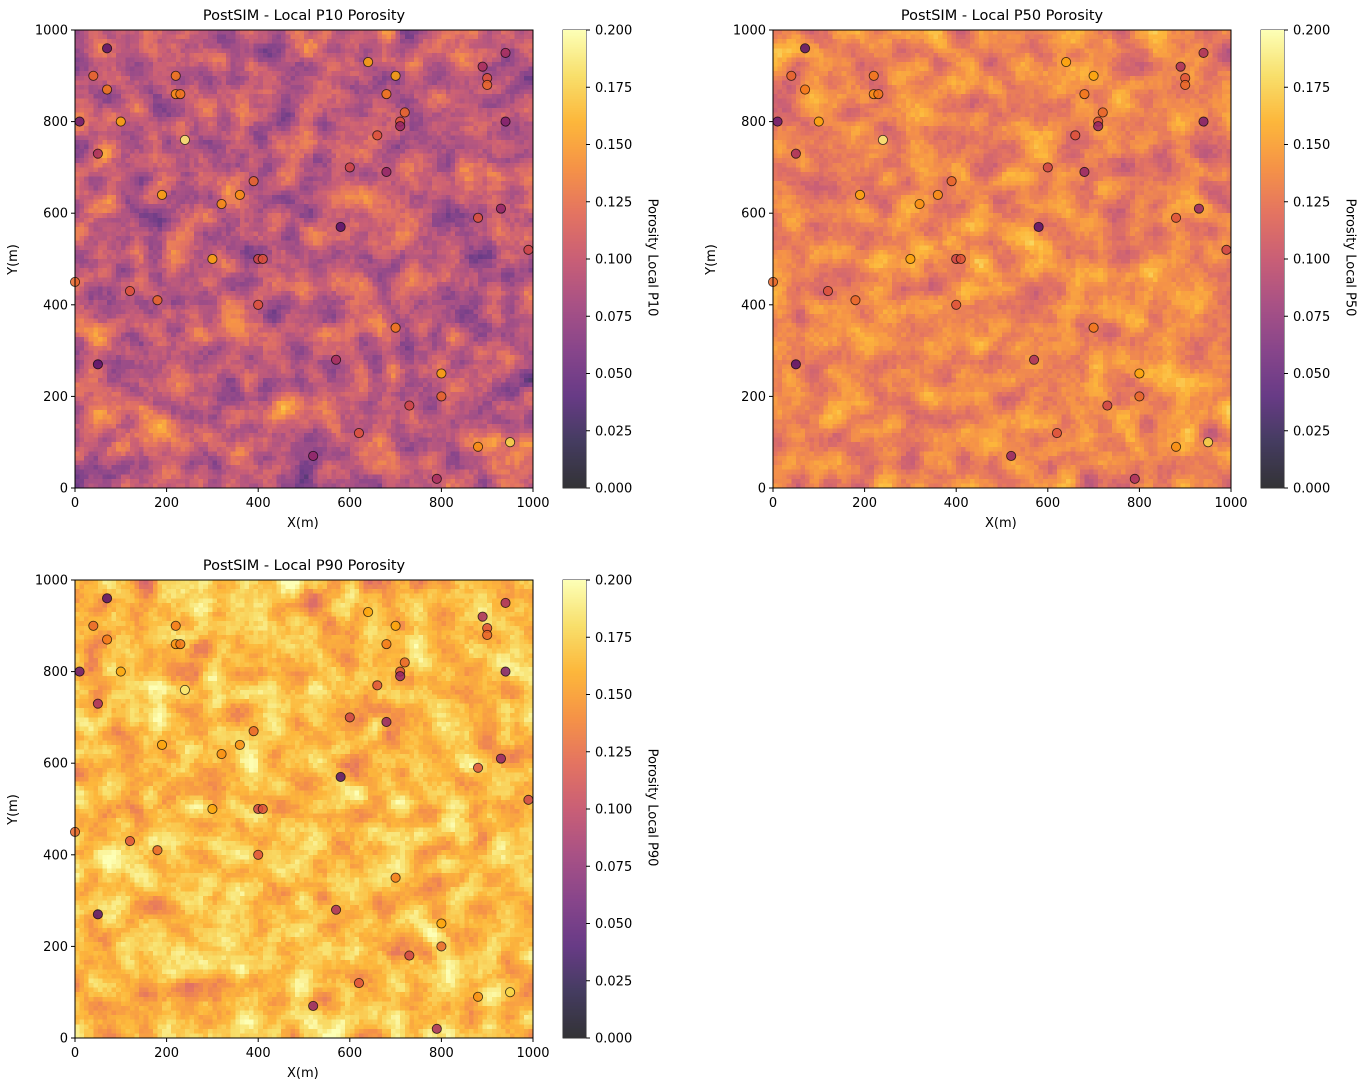 The width and height of the screenshot is (1370, 1091). What do you see at coordinates (166, 503) in the screenshot?
I see `x-tick-label: 200` at bounding box center [166, 503].